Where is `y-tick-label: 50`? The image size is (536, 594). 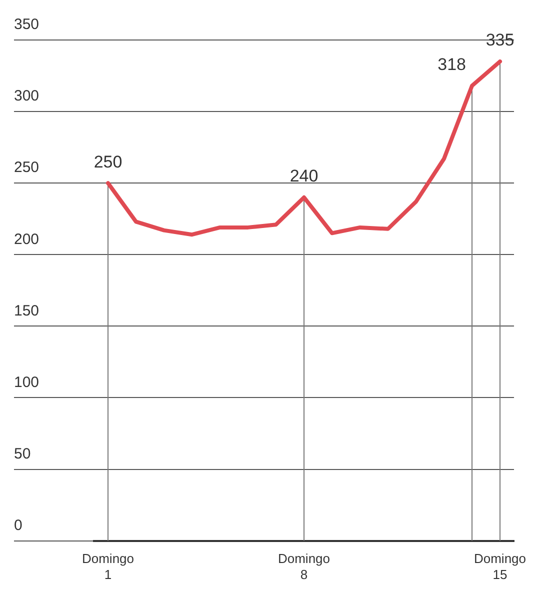 y-tick-label: 50 is located at coordinates (22, 453).